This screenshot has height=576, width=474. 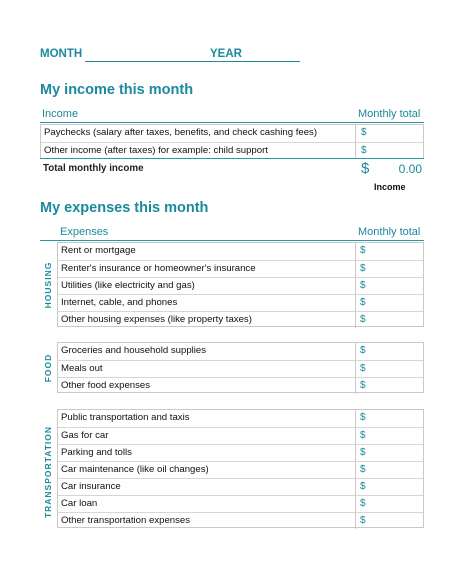 I want to click on group-label-transportation: TRANSPORTATION, so click(x=48, y=472).